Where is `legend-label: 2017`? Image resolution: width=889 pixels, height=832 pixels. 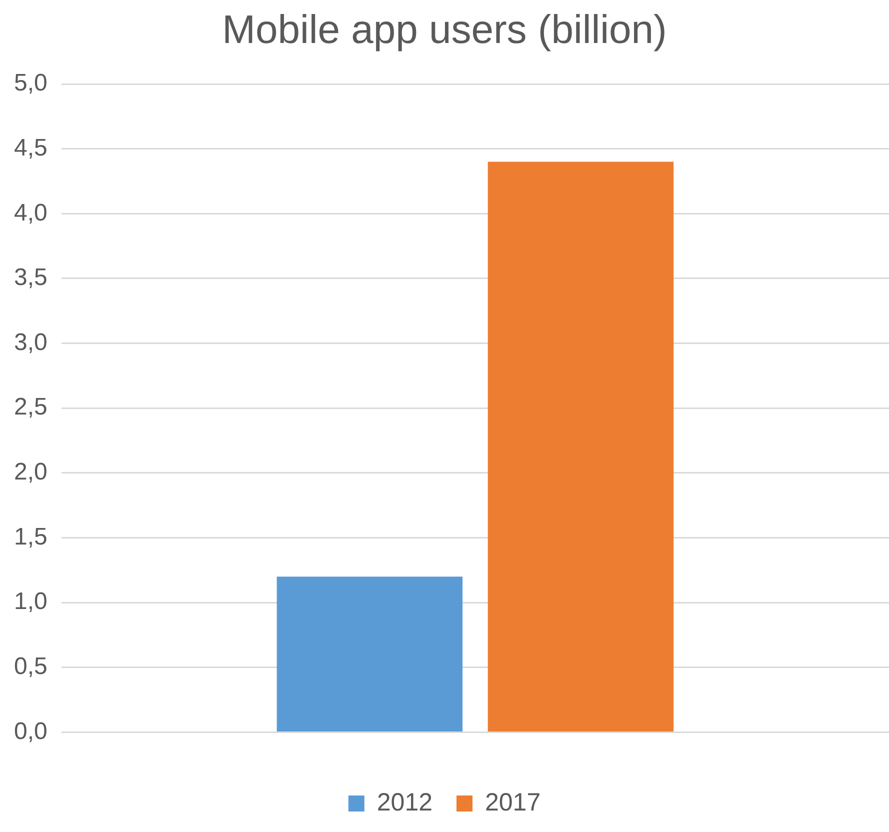
legend-label: 2017 is located at coordinates (513, 802).